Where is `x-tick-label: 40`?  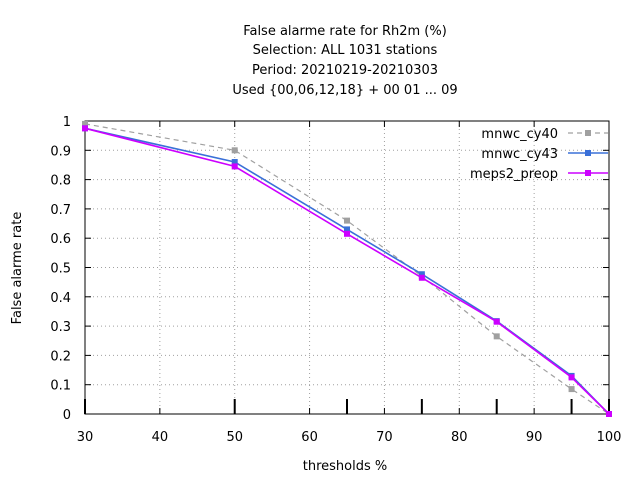 x-tick-label: 40 is located at coordinates (160, 437).